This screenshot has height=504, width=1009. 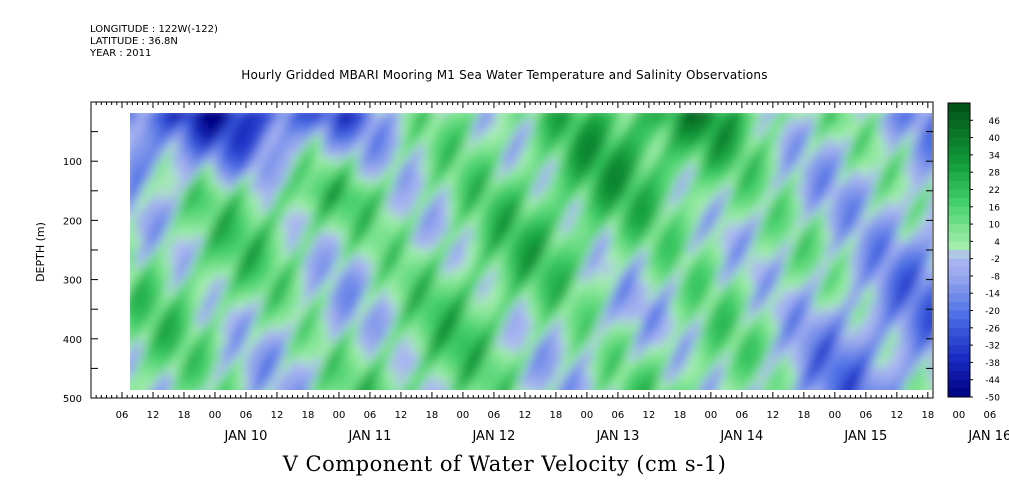 I want to click on x-day-label: JAN 16, so click(x=988, y=436).